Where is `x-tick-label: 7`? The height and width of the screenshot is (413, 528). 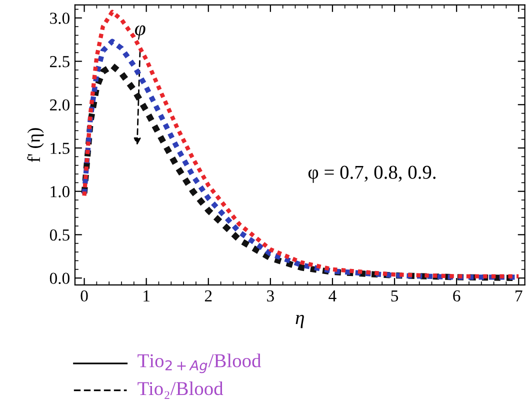
x-tick-label: 7 is located at coordinates (519, 296).